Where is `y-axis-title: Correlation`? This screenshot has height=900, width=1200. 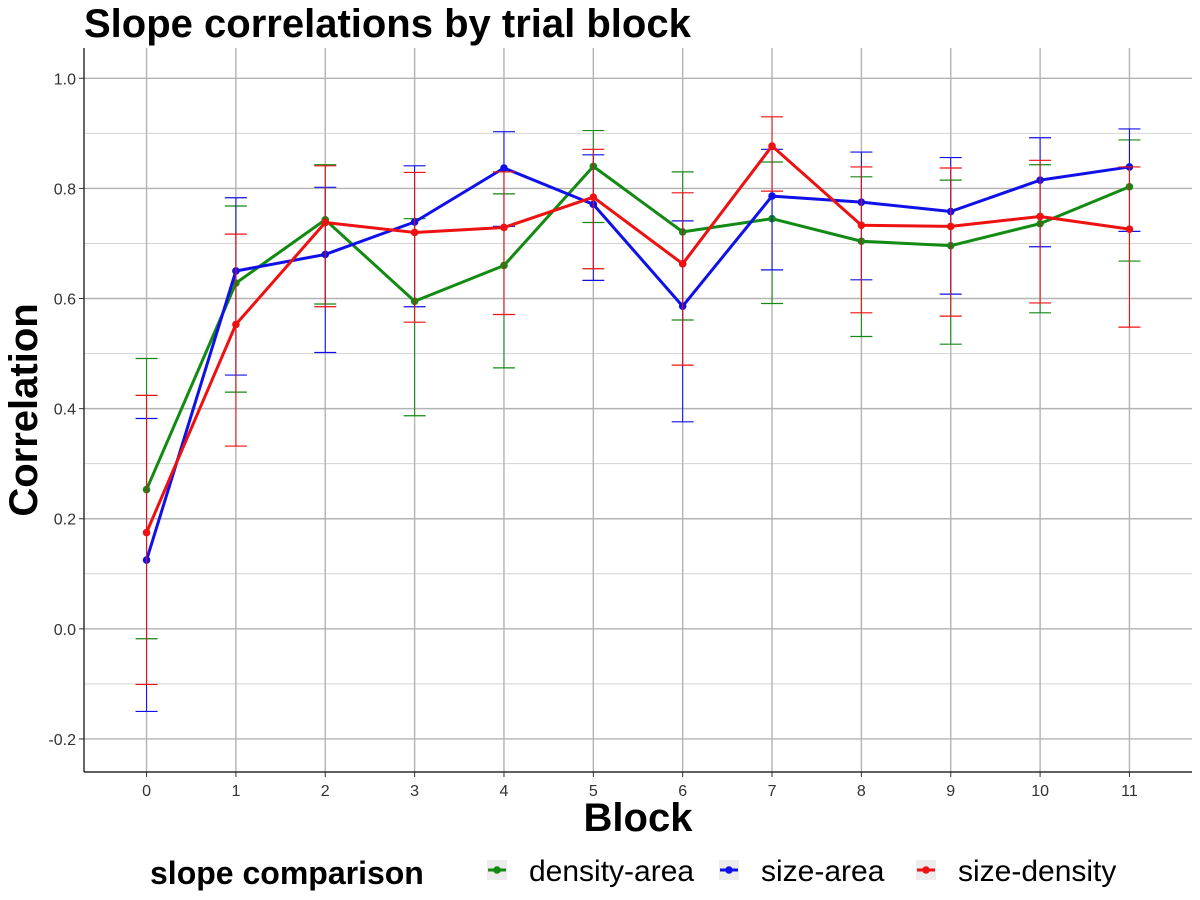 y-axis-title: Correlation is located at coordinates (24, 409).